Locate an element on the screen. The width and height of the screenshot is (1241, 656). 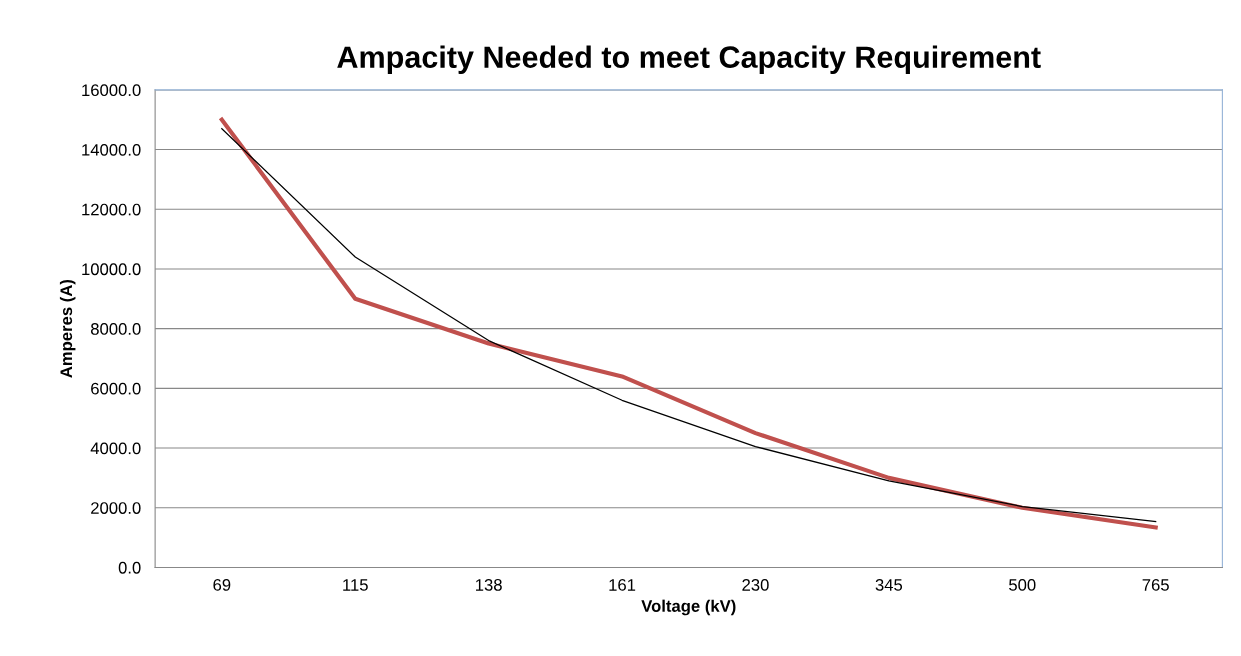
chart-title: Ampacity Needed to meet Capacity Requirement is located at coordinates (689, 59).